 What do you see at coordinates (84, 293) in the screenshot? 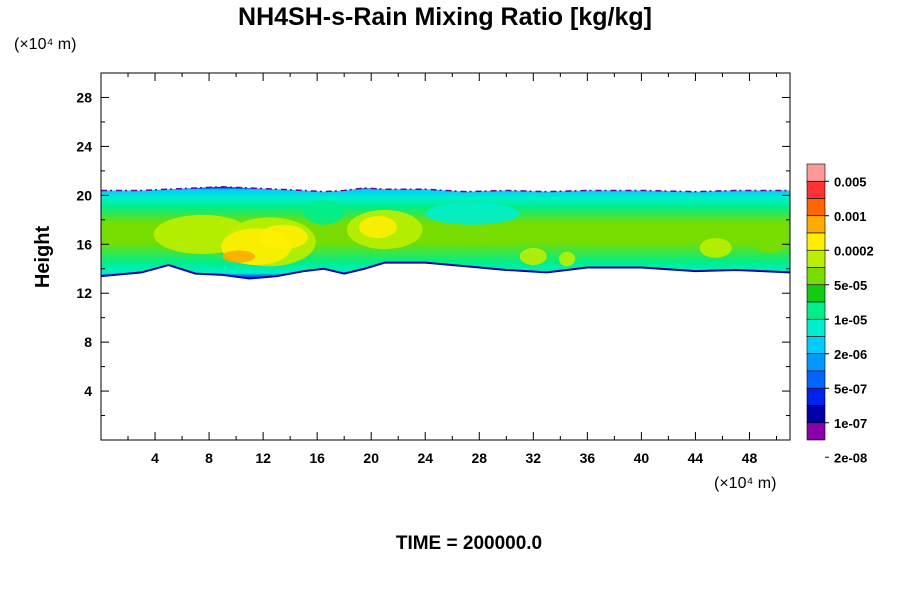
I see `y-tick-label: 12` at bounding box center [84, 293].